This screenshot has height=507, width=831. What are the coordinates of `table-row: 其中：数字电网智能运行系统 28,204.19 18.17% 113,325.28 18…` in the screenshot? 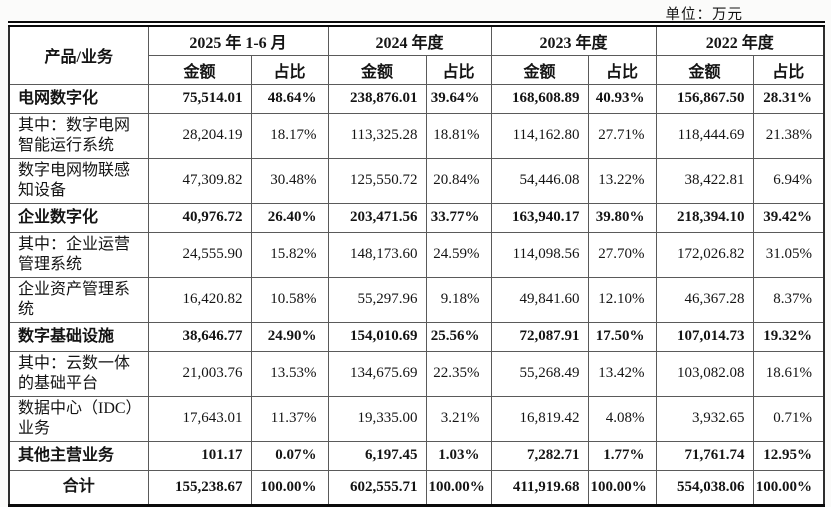 It's located at (416, 135).